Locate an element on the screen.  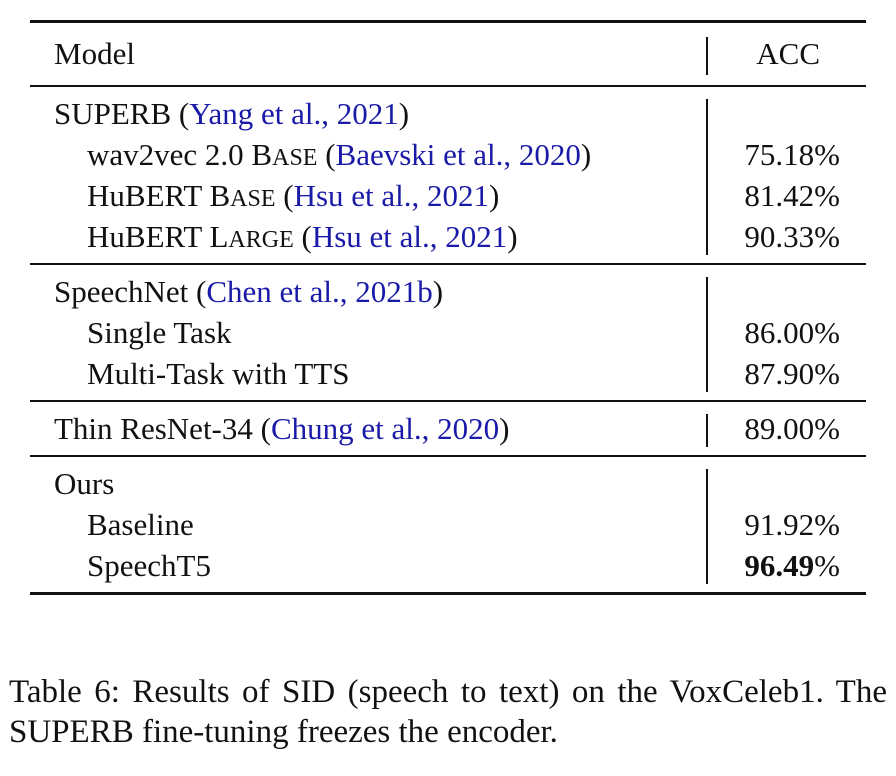
table-row: Baseline 91.92% is located at coordinates (448, 524).